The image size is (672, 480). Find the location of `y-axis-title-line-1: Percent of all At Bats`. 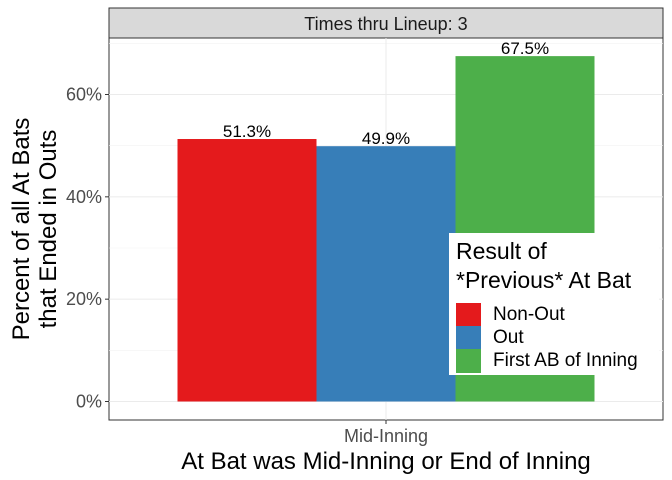

y-axis-title-line-1: Percent of all At Bats is located at coordinates (21, 229).